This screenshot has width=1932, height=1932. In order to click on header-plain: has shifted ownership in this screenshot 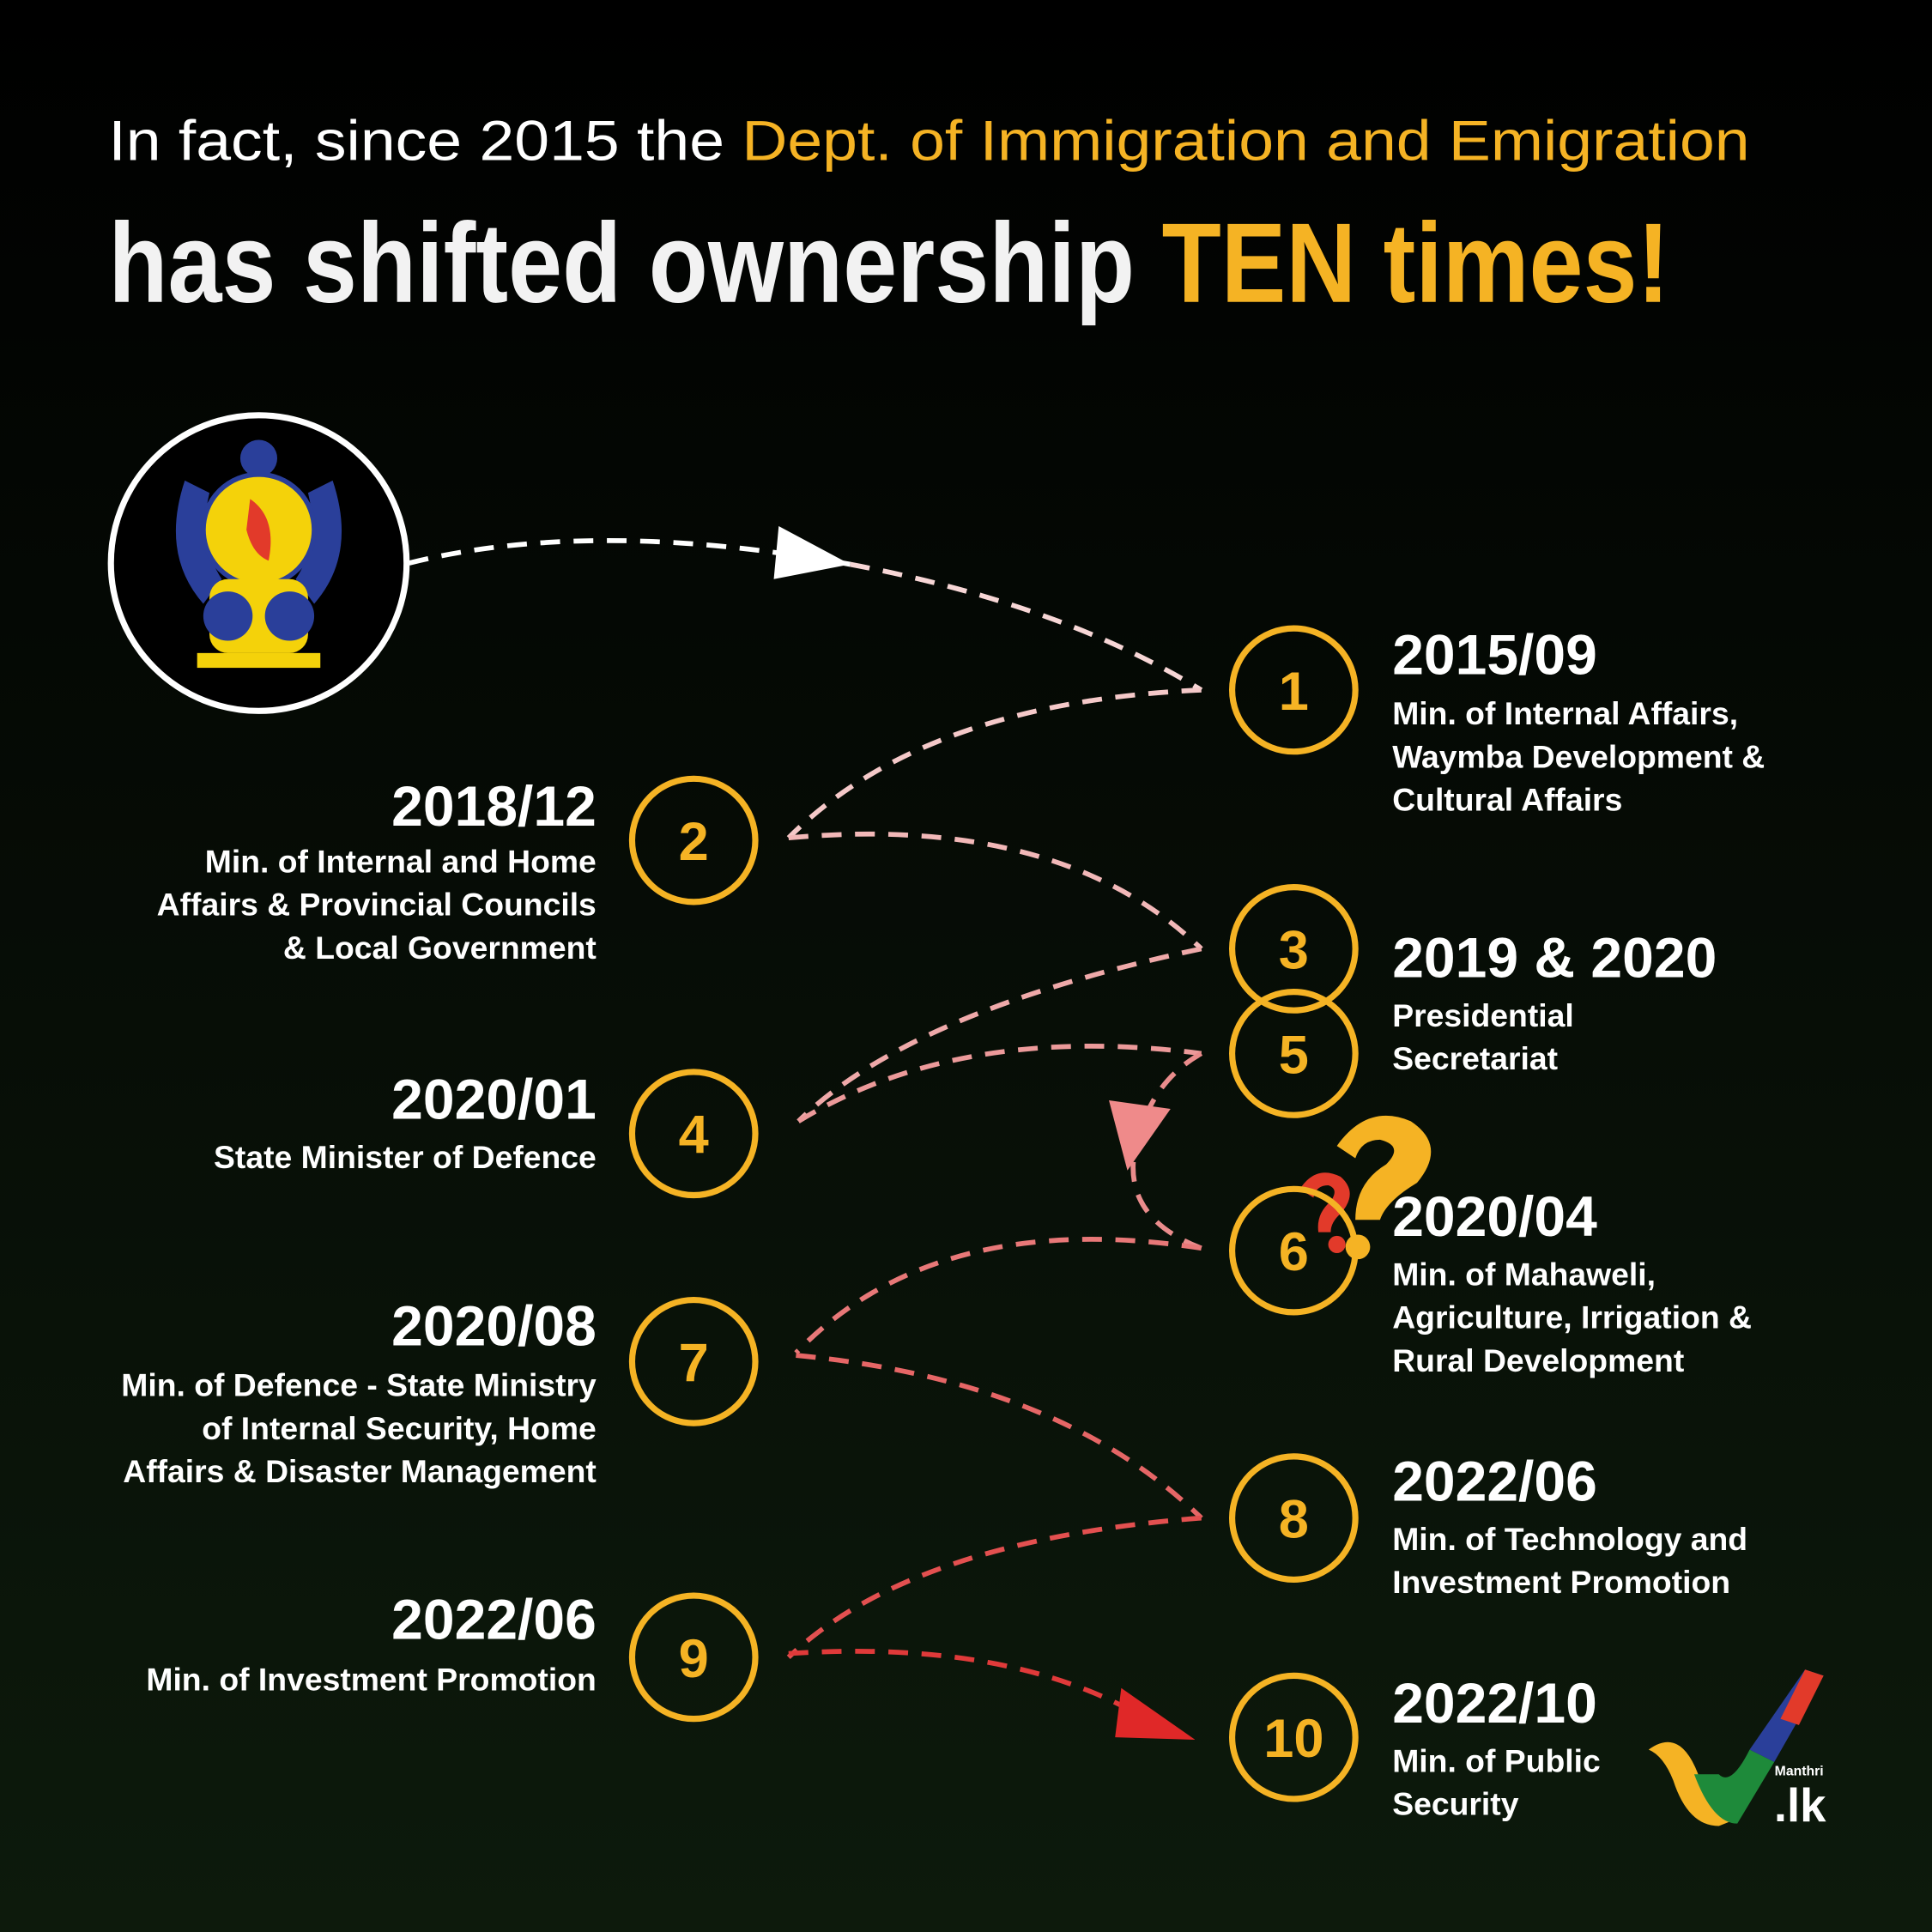, I will do `click(635, 263)`.